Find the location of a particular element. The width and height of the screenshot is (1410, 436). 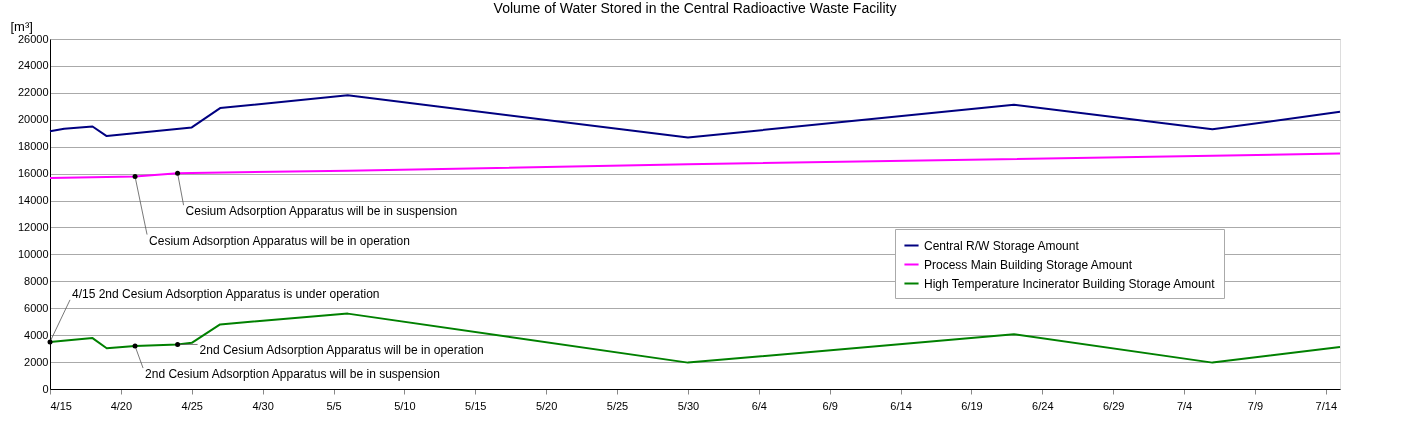

annotation: 4/15 2nd Cesium Adsorption Apparatus is under operation is located at coordinates (226, 293).